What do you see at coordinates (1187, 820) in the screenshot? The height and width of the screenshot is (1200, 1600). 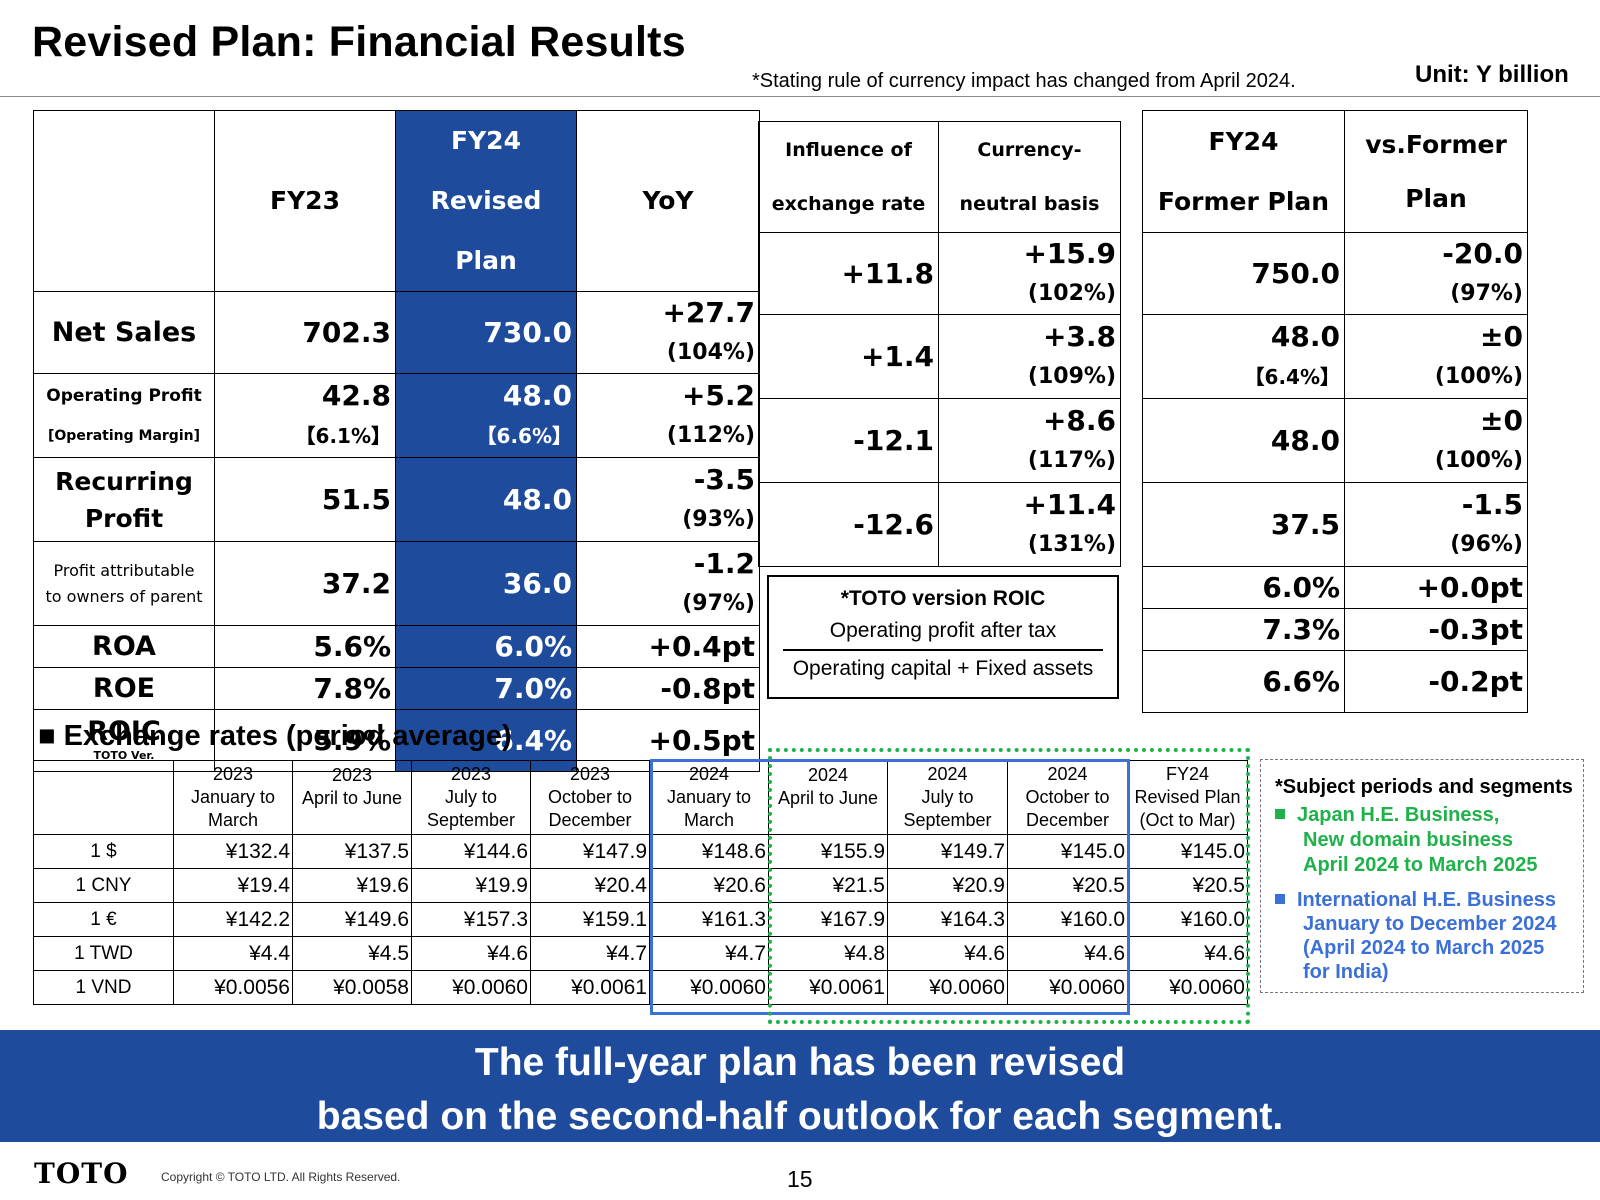 I see `fx-col-line3: (Oct to Mar)` at bounding box center [1187, 820].